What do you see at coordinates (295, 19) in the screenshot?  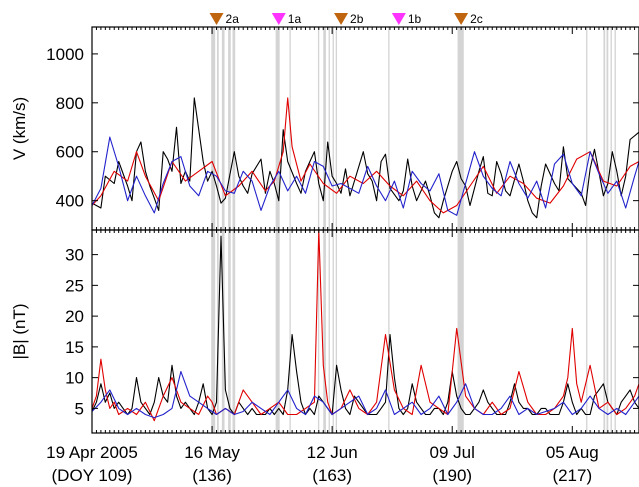 I see `event-label: 1a` at bounding box center [295, 19].